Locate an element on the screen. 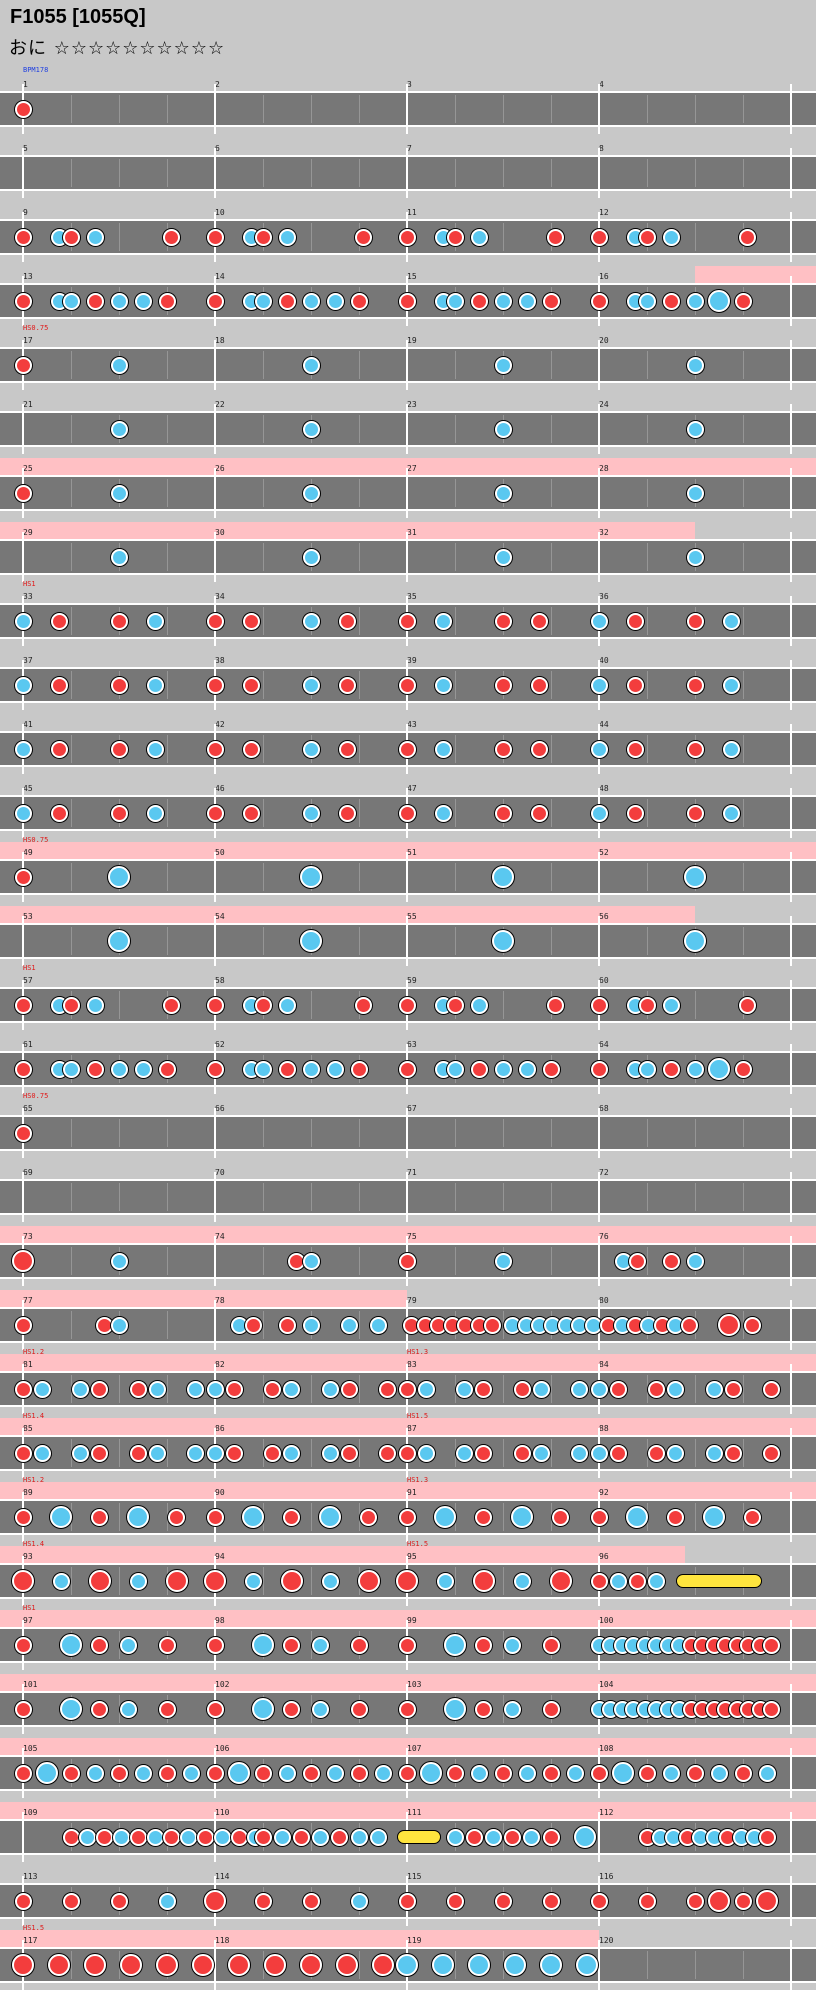 The height and width of the screenshot is (1990, 816). chart-annotation: HS1 is located at coordinates (29, 584).